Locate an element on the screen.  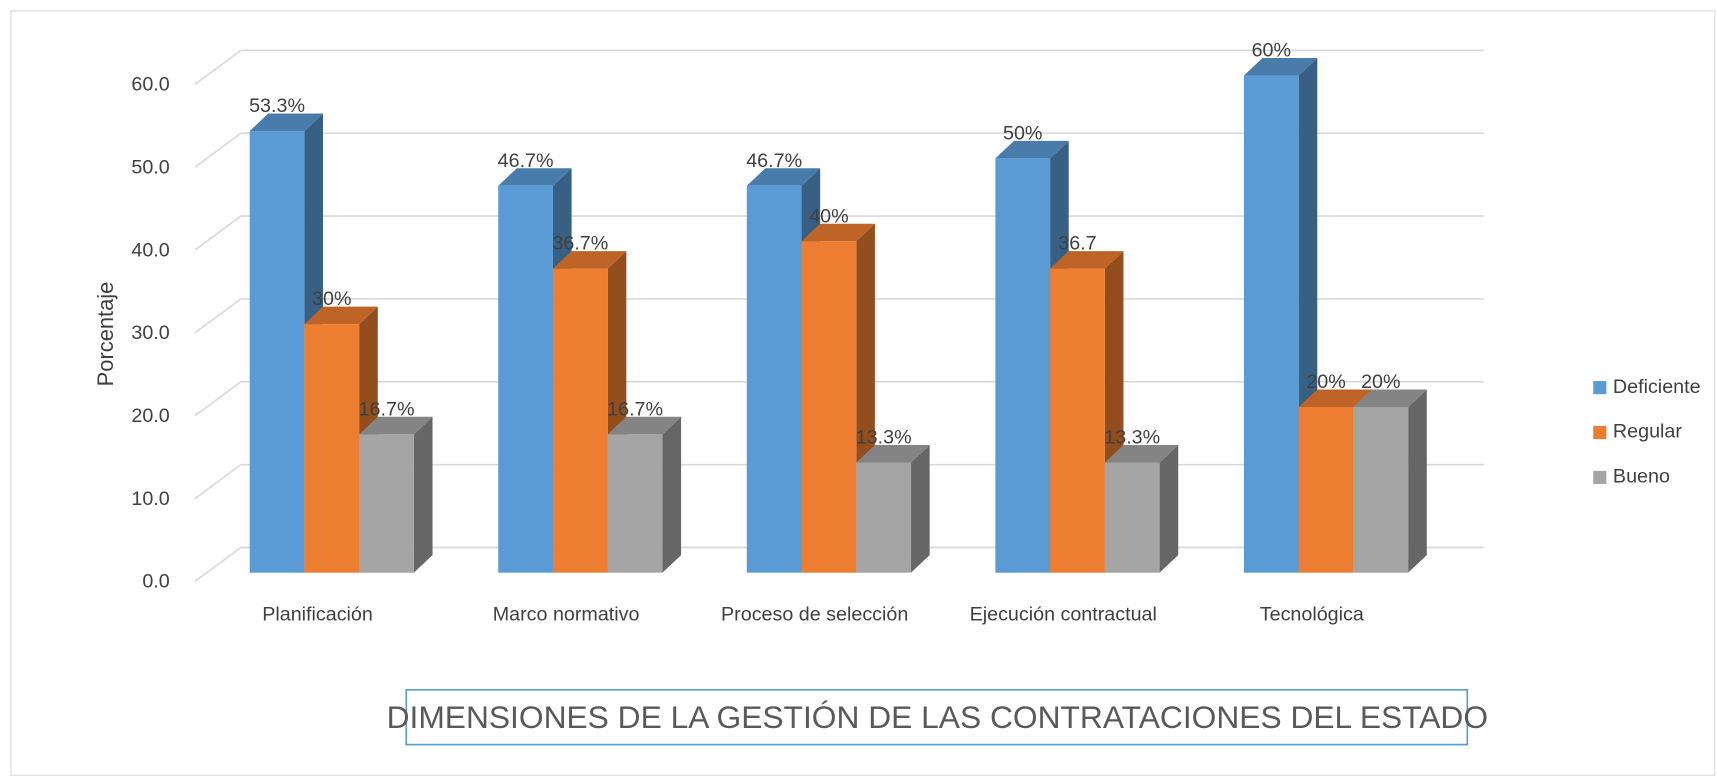
data-label: 53.3% is located at coordinates (277, 106).